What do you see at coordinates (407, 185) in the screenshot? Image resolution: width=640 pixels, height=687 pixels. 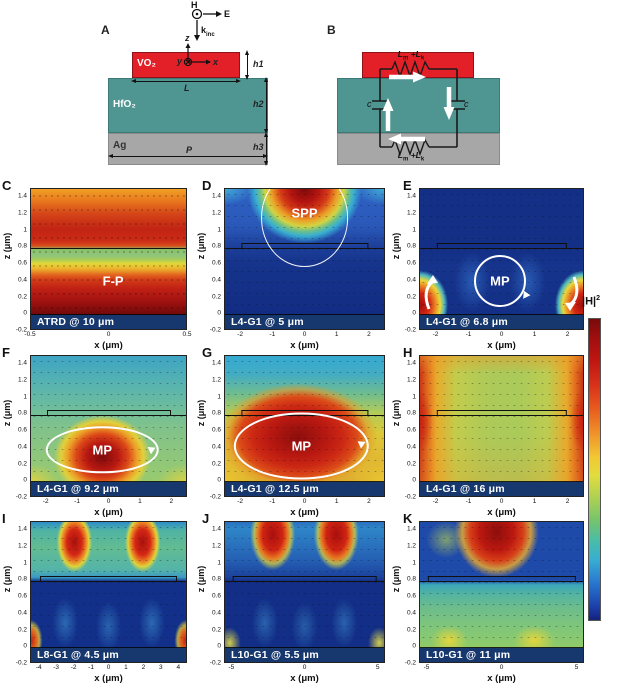 I see `panel-letter: E` at bounding box center [407, 185].